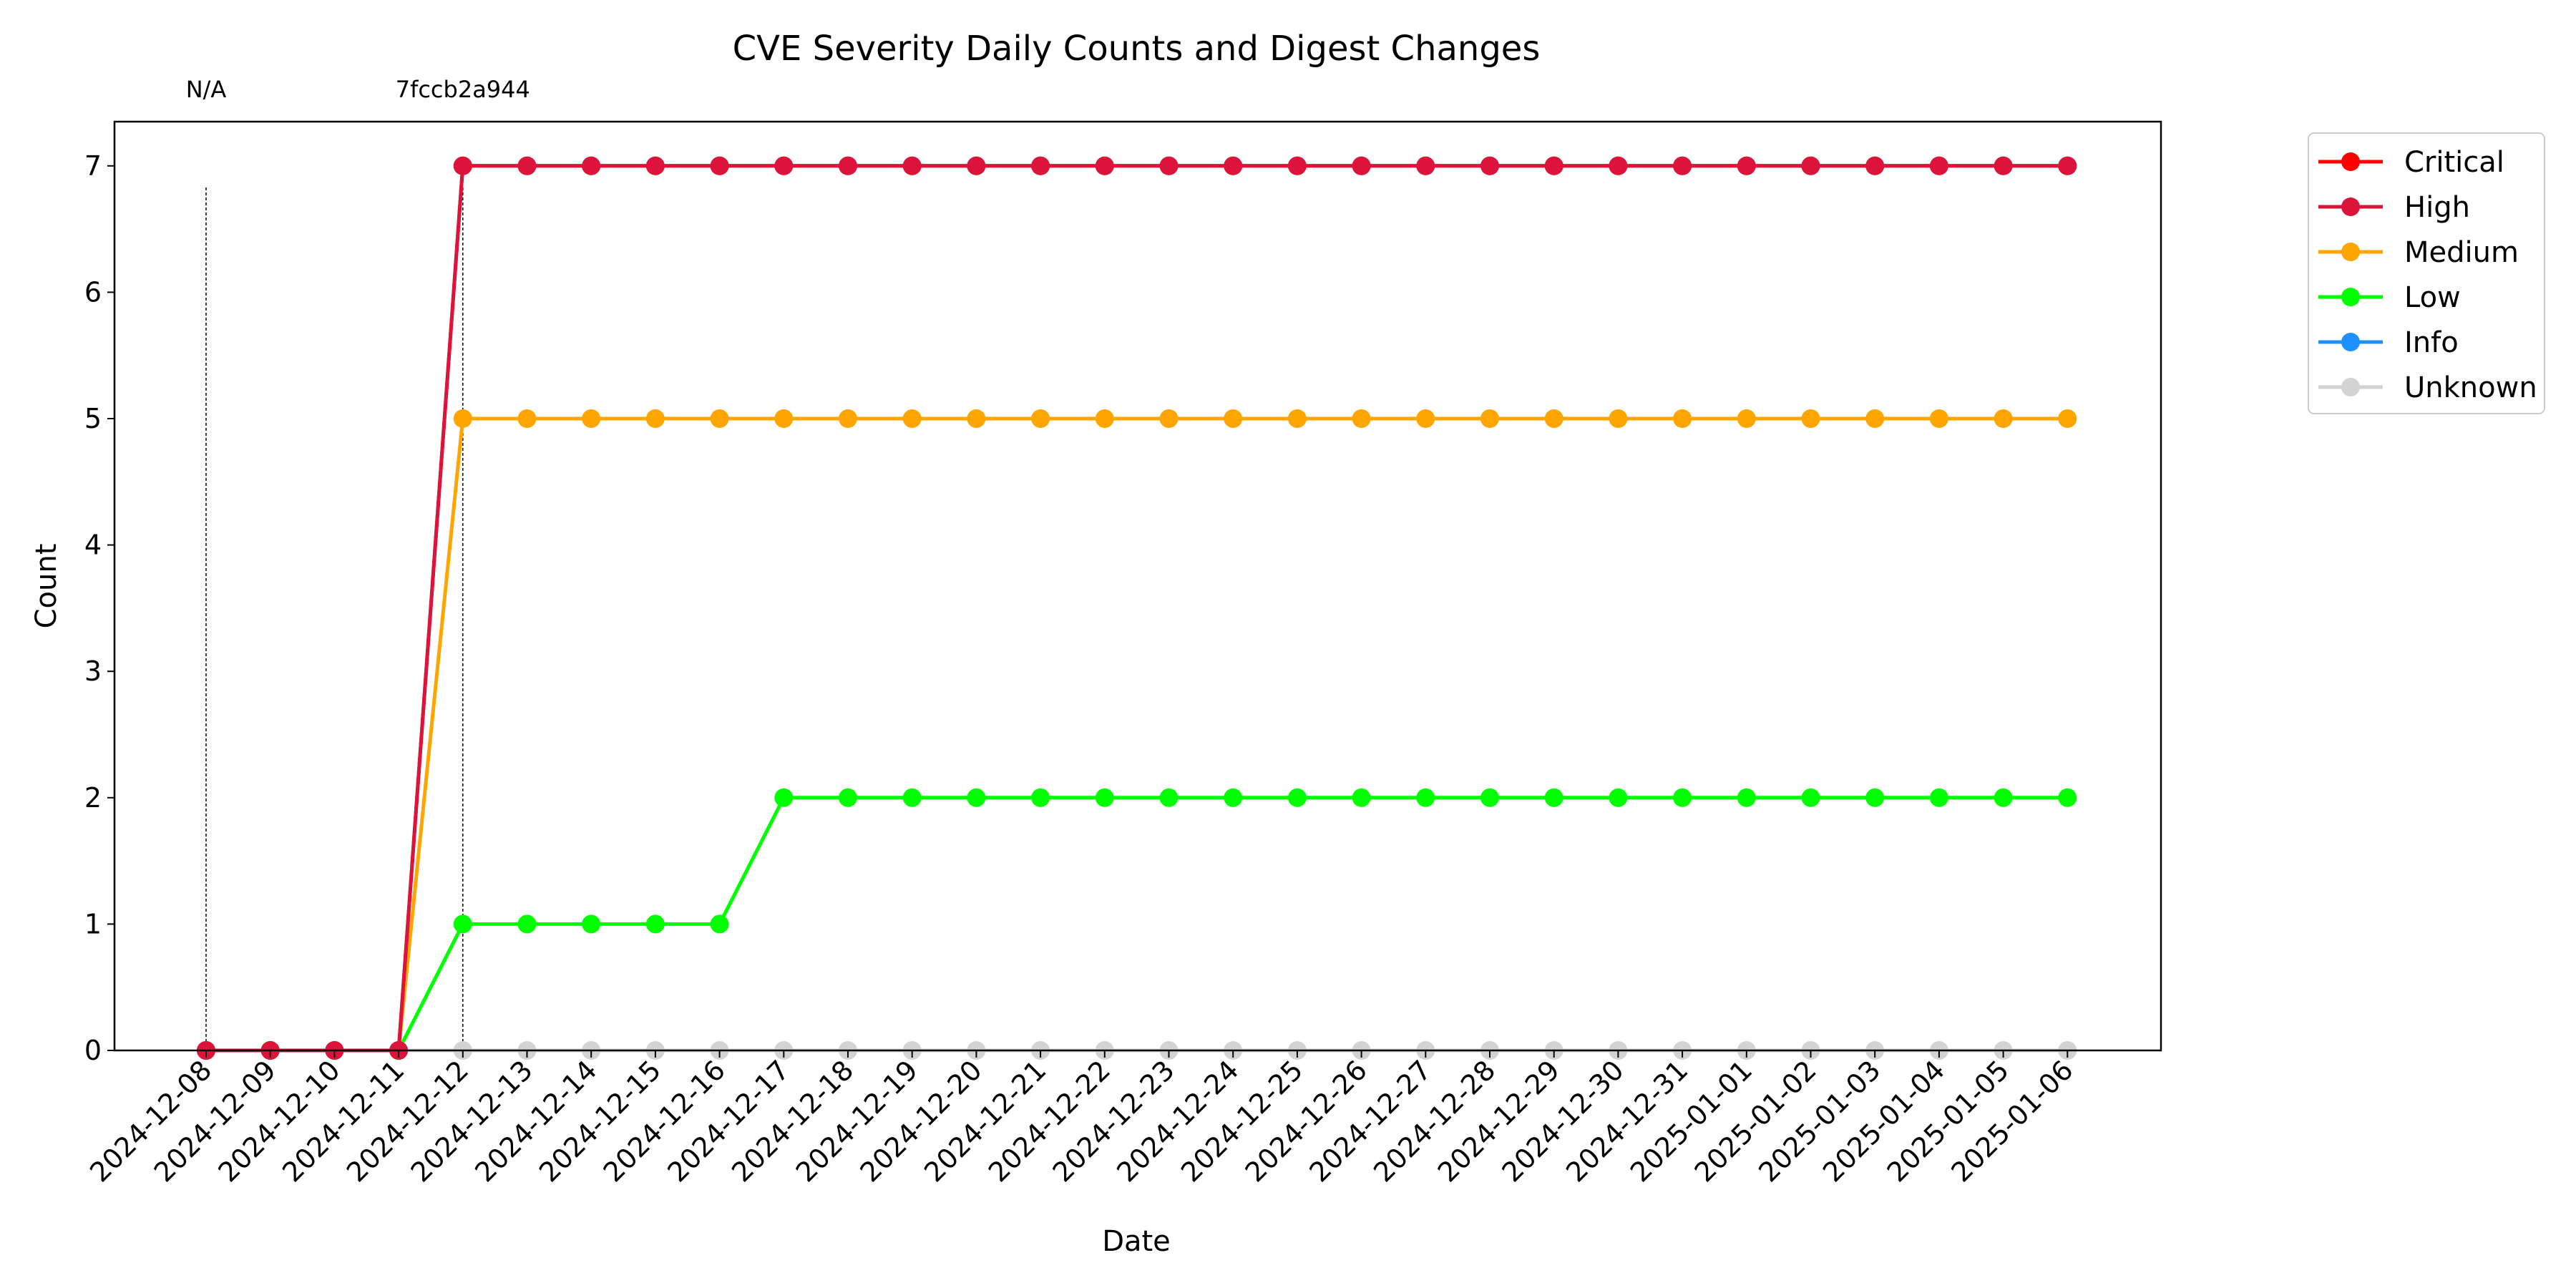  What do you see at coordinates (93, 545) in the screenshot?
I see `y-tick-label: 4` at bounding box center [93, 545].